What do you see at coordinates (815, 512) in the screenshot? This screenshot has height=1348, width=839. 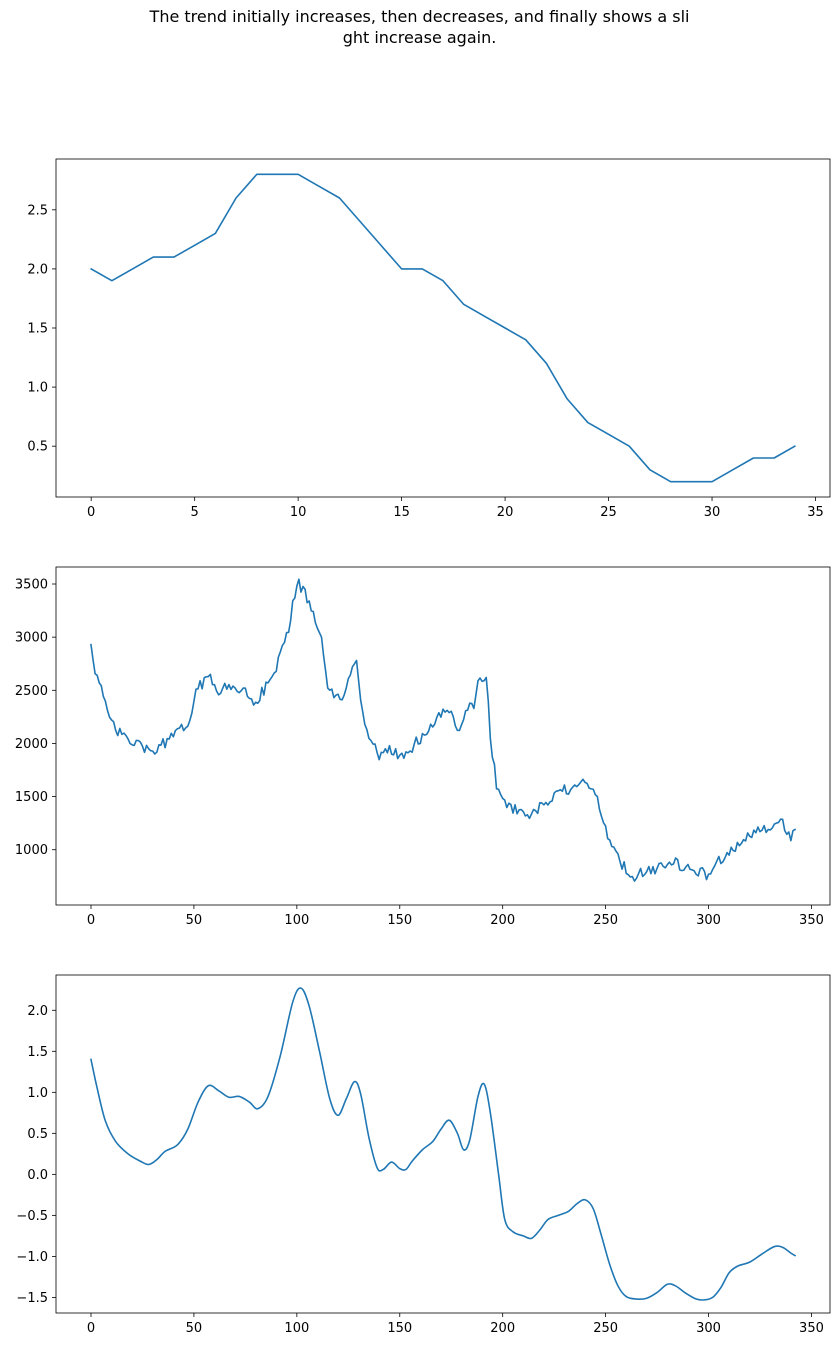 I see `x-tick-label: 35` at bounding box center [815, 512].